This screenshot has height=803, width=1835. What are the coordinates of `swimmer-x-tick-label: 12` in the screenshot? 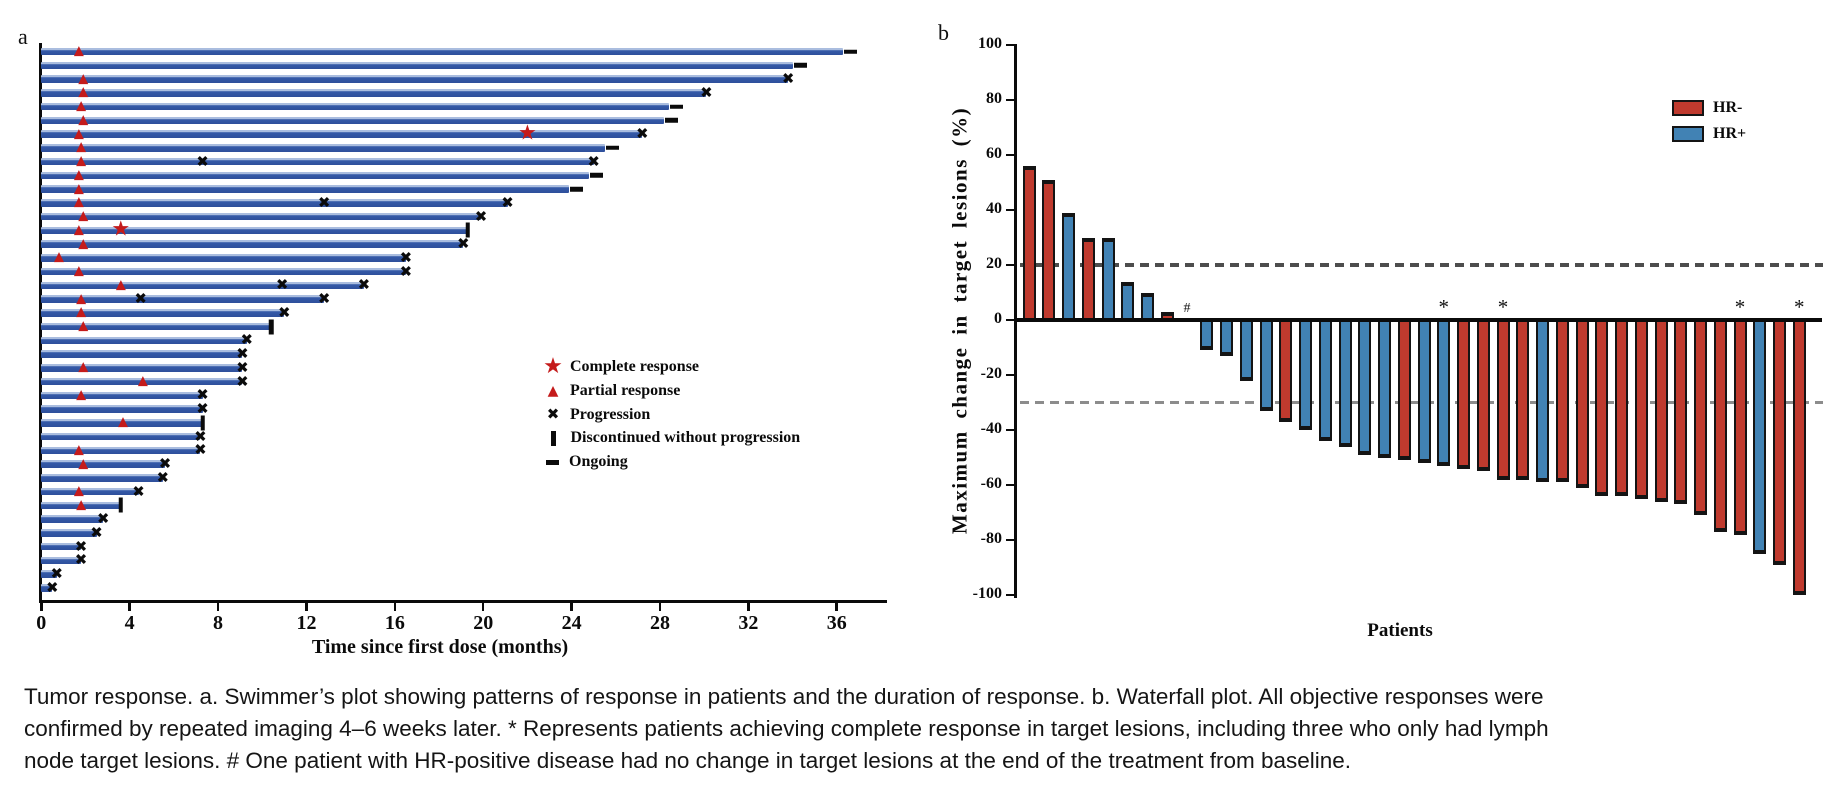 It's located at (306, 622).